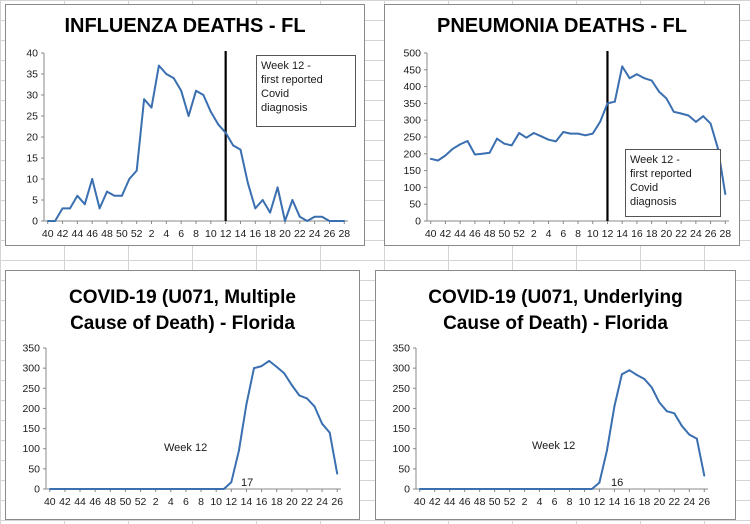  What do you see at coordinates (247, 483) in the screenshot?
I see `data-label: 17` at bounding box center [247, 483].